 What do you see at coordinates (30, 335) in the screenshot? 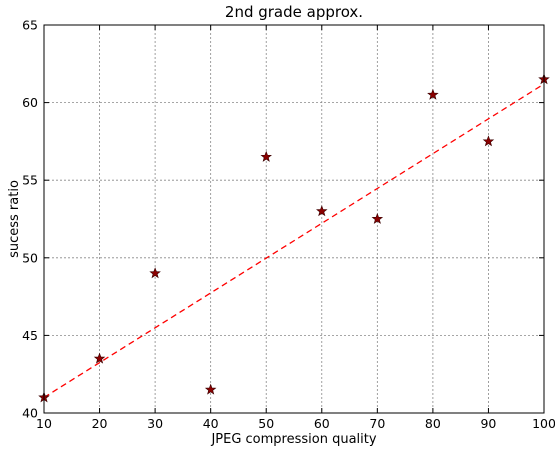
I see `y-tick-label: 45` at bounding box center [30, 335].